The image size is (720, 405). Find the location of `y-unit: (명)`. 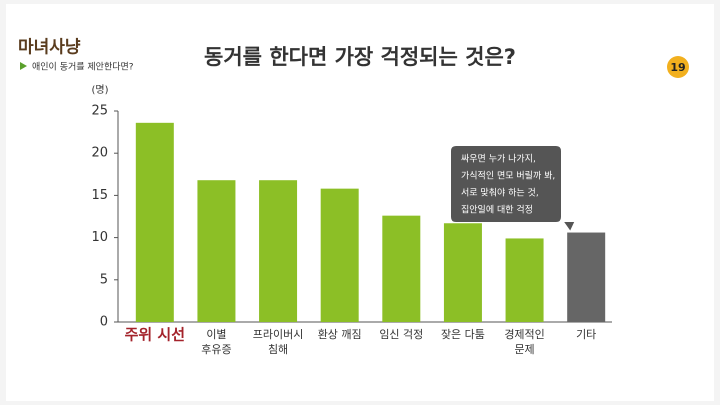

y-unit: (명) is located at coordinates (99, 90).